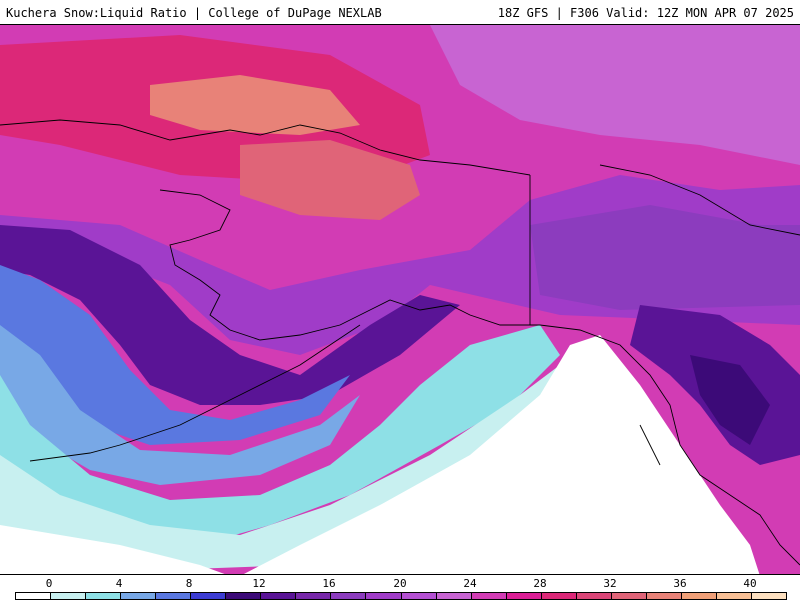 This screenshot has height=600, width=800. What do you see at coordinates (730, 400) in the screenshot?
I see `field-region-darkest-coast` at bounding box center [730, 400].